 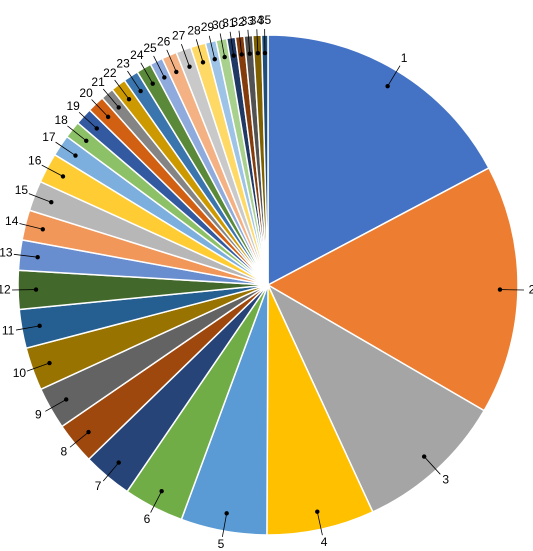 I want to click on slice-label: 9, so click(x=38, y=414).